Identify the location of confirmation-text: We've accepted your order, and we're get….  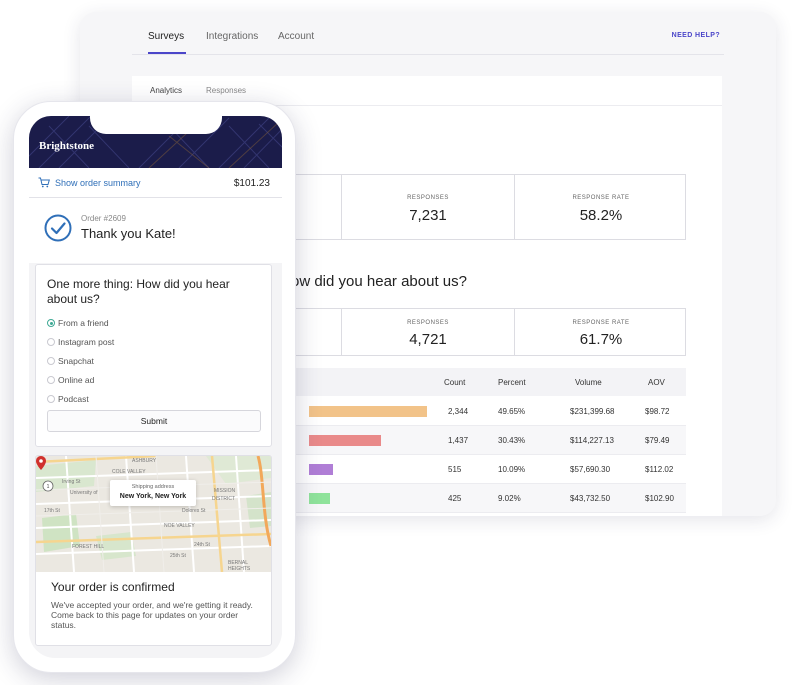
(152, 615).